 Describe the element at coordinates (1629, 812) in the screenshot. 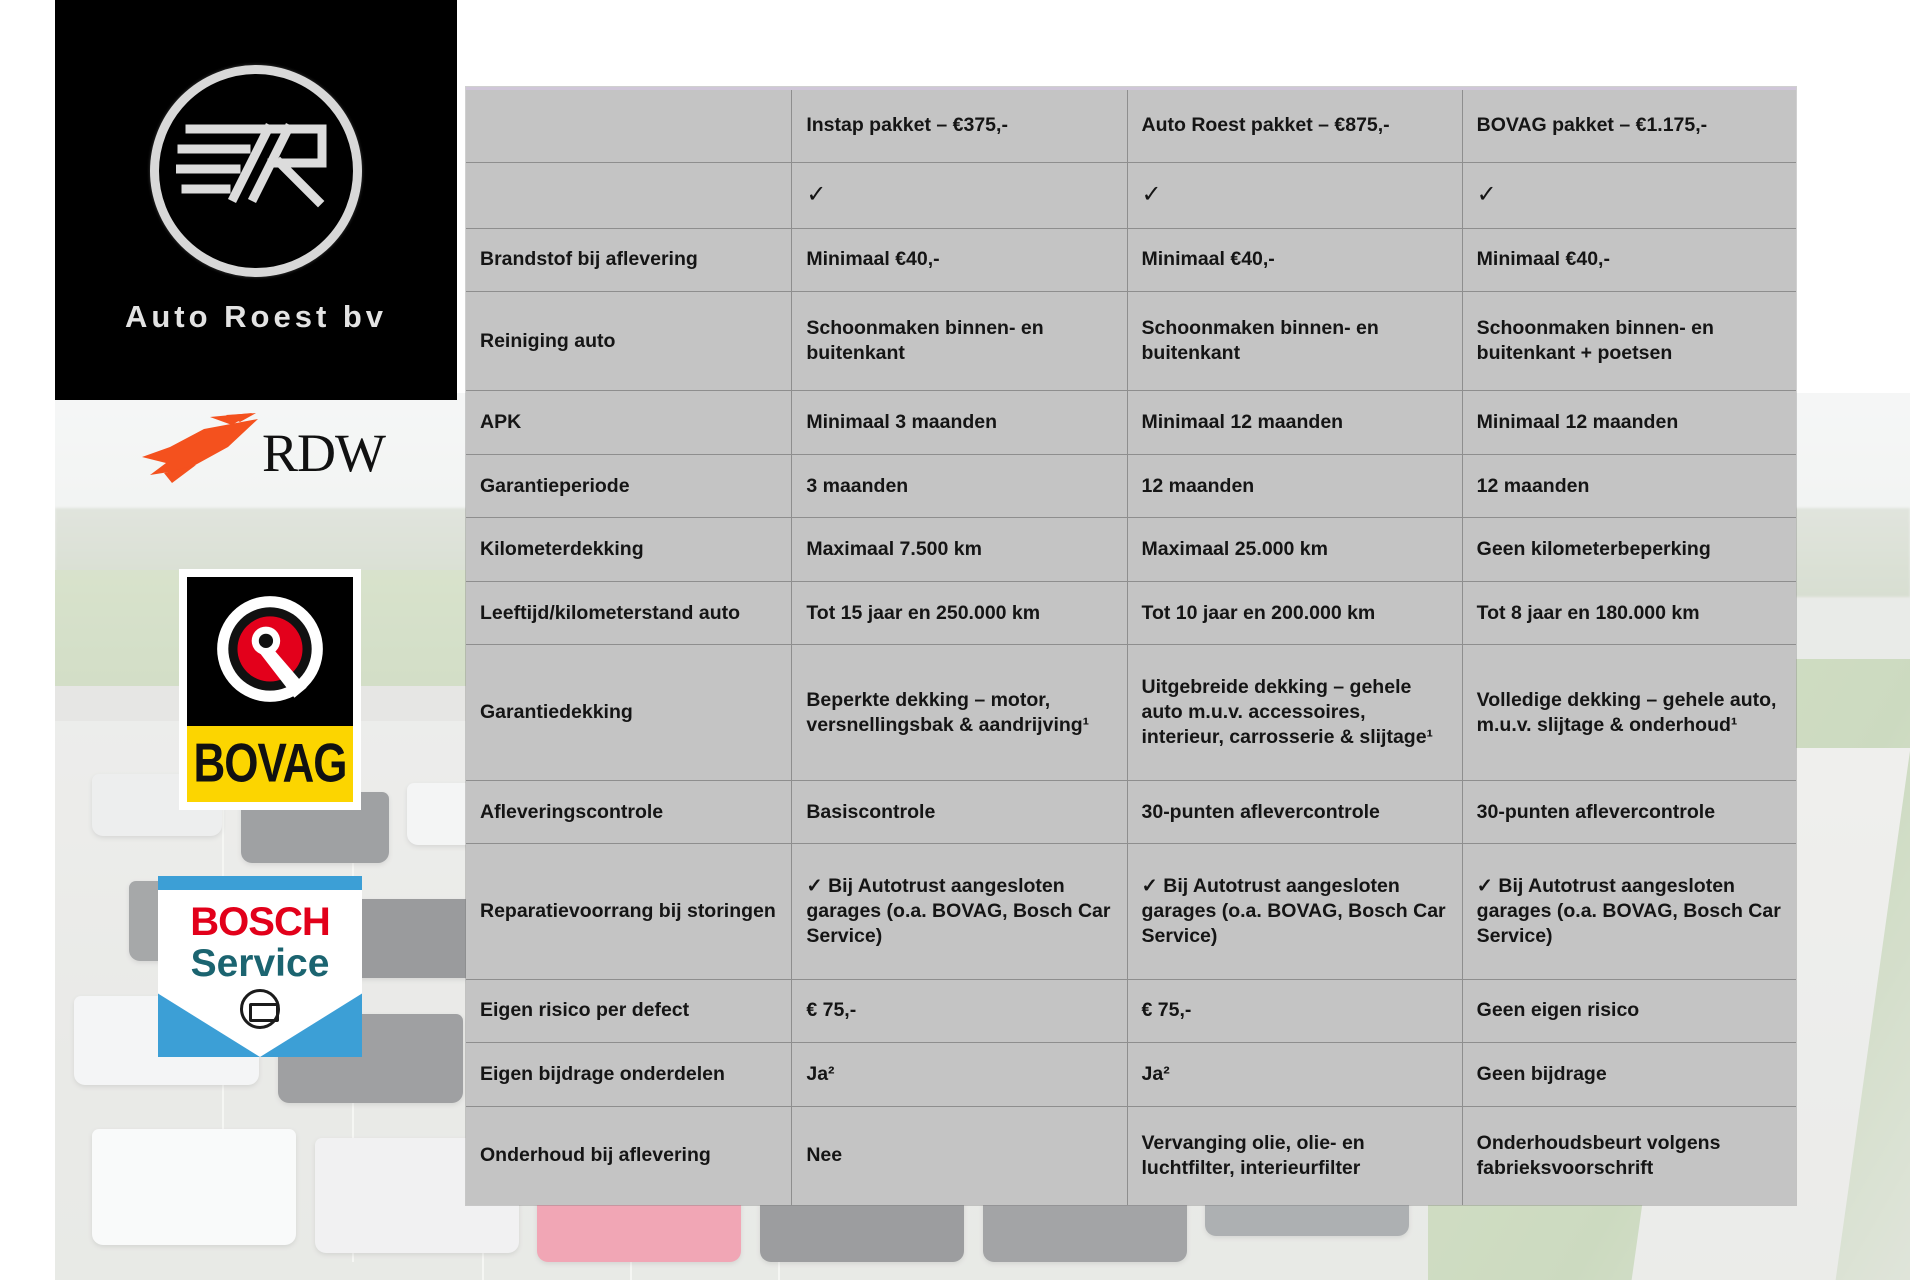

I see `cell-bovag: 30-punten aflevercontrole` at that location.